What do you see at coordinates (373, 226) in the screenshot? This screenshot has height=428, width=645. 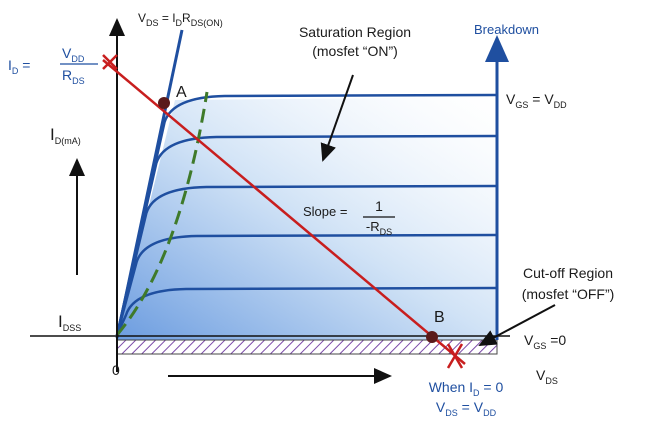 I see `label-part: -R` at bounding box center [373, 226].